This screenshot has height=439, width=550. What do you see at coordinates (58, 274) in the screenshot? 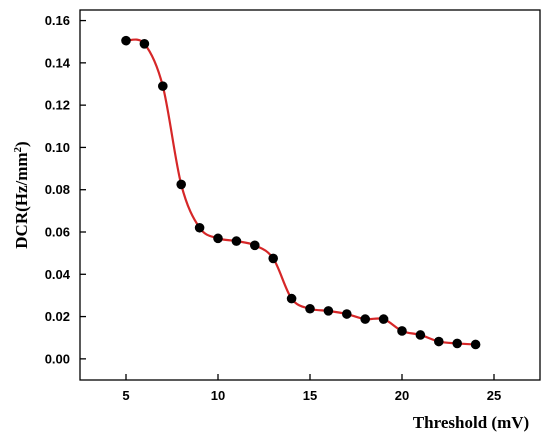
I see `y-tick-label: 0.04` at bounding box center [58, 274].